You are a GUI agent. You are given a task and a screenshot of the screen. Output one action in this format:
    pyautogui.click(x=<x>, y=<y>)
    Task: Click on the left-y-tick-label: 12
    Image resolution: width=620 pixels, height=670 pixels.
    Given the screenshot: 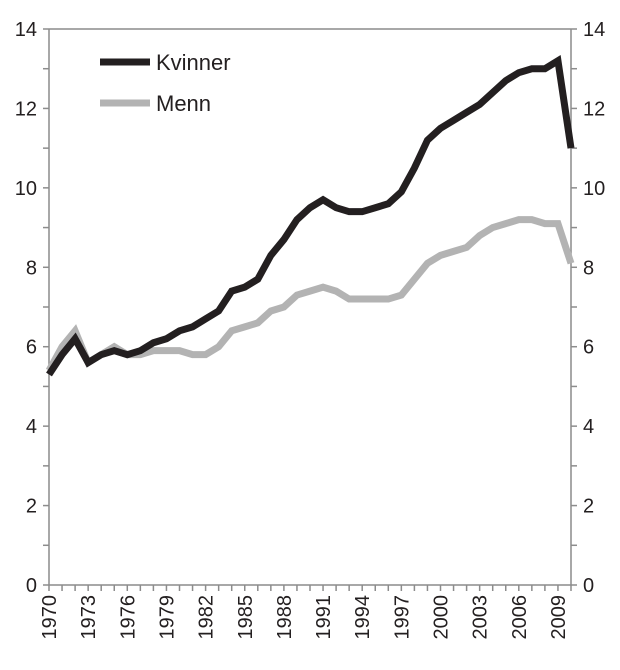 What is the action you would take?
    pyautogui.click(x=26, y=109)
    